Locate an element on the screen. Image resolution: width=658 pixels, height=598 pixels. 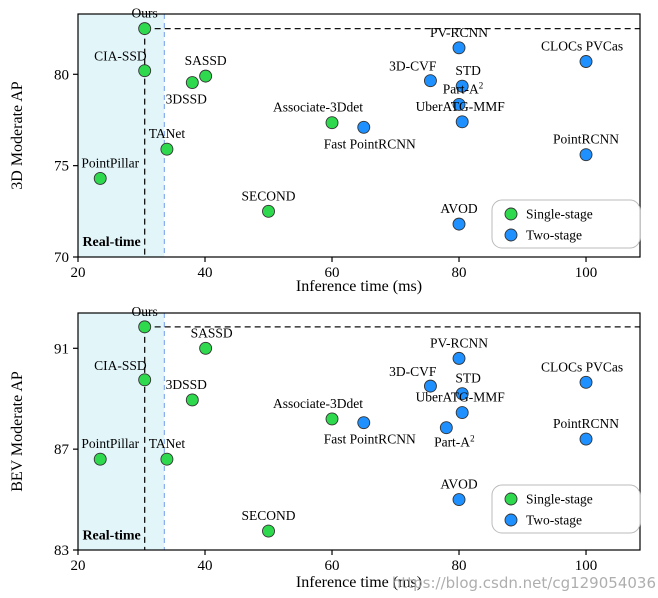
point-ours is located at coordinates (145, 327).